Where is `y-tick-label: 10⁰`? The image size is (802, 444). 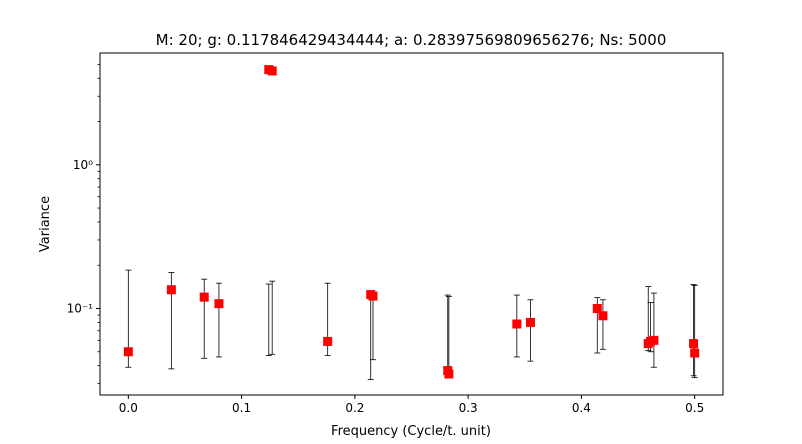 y-tick-label: 10⁰ is located at coordinates (83, 165).